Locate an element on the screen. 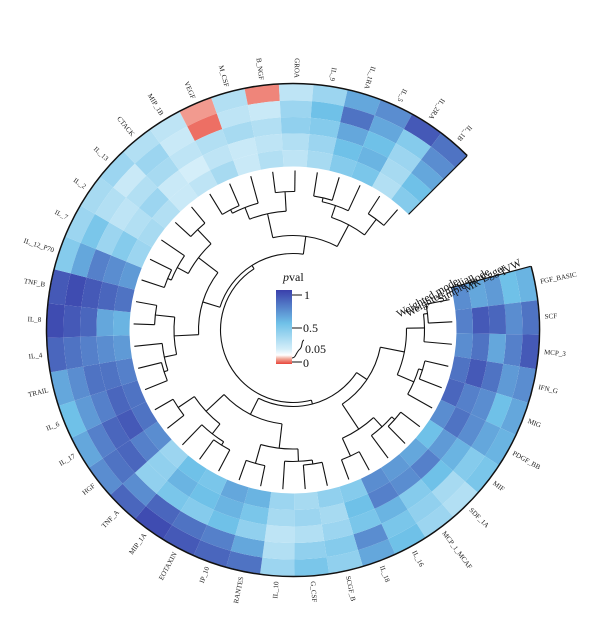  category-label: IL_6 is located at coordinates (53, 426).